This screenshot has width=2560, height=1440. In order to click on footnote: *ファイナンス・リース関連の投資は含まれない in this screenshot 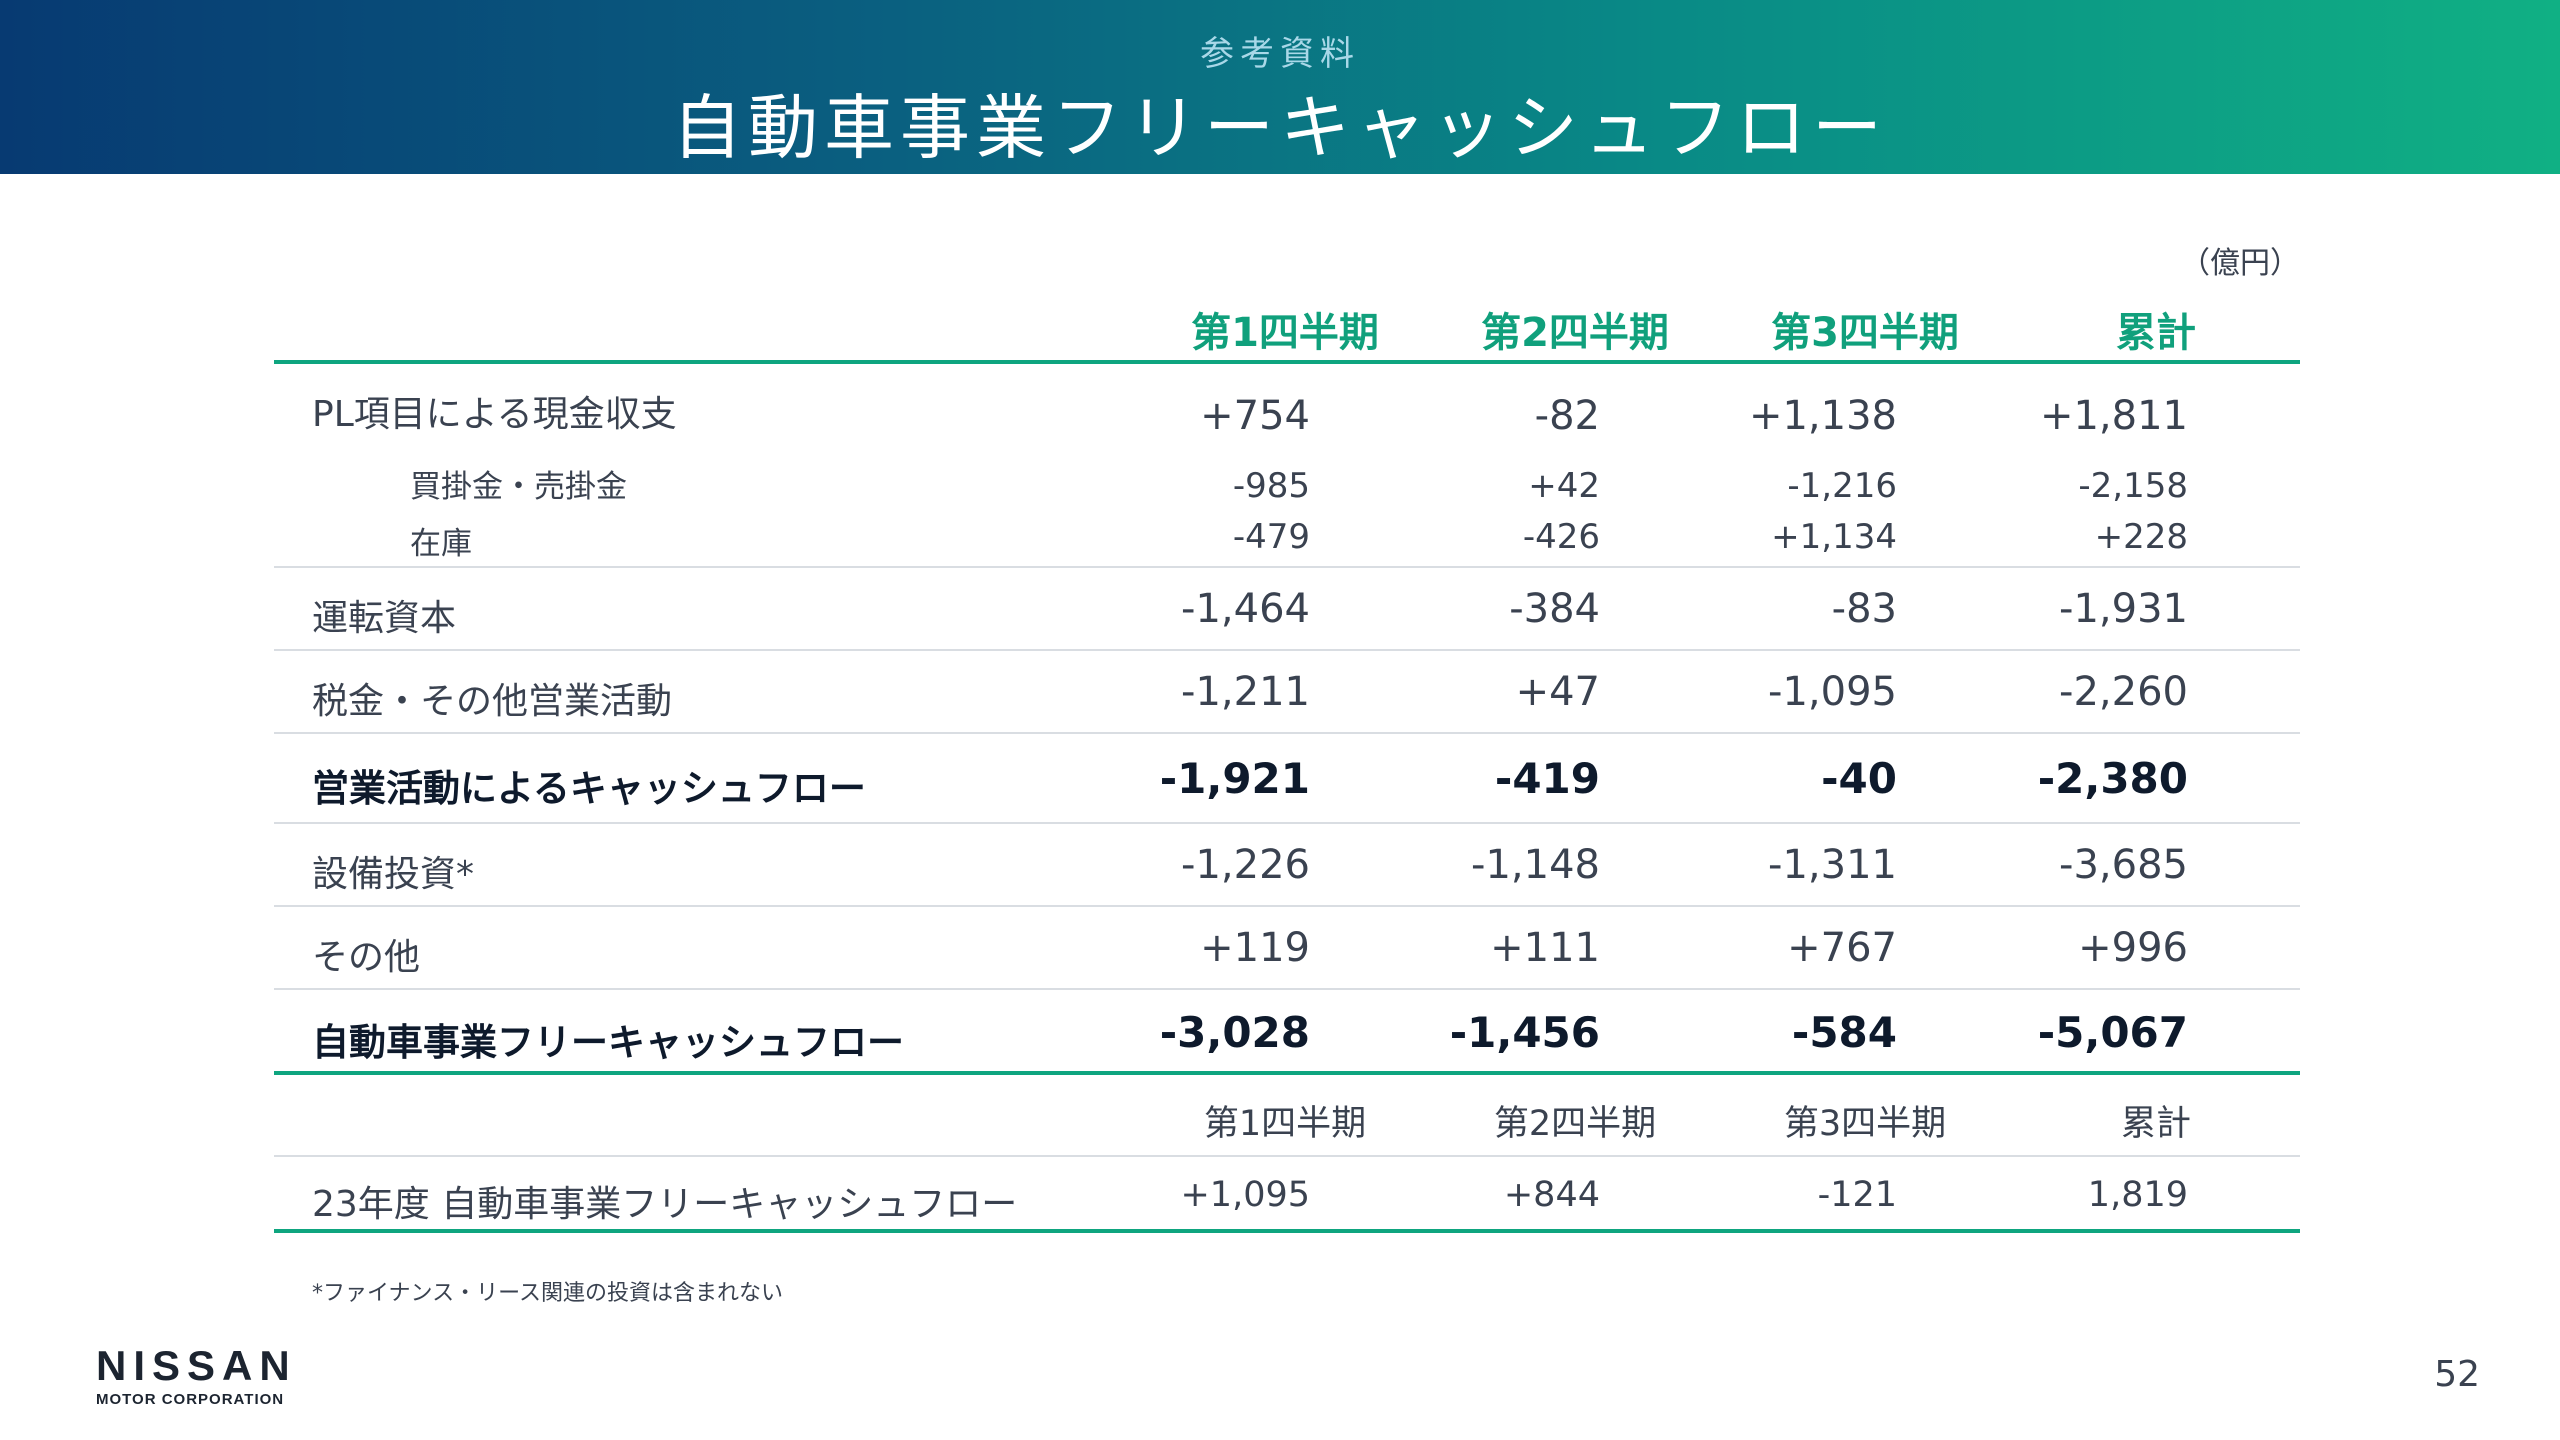, I will do `click(548, 1293)`.